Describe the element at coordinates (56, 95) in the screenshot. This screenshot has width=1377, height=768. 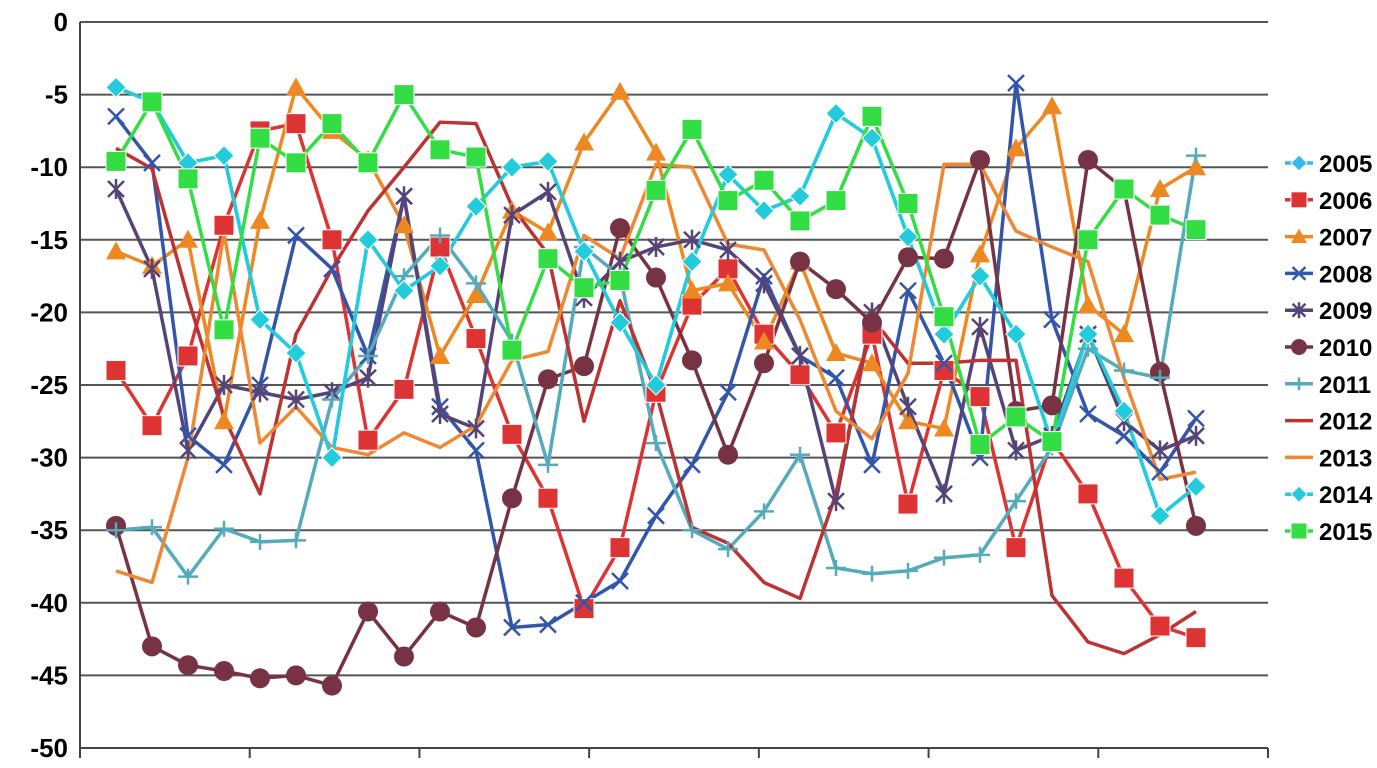
I see `y-tick-label: -5` at that location.